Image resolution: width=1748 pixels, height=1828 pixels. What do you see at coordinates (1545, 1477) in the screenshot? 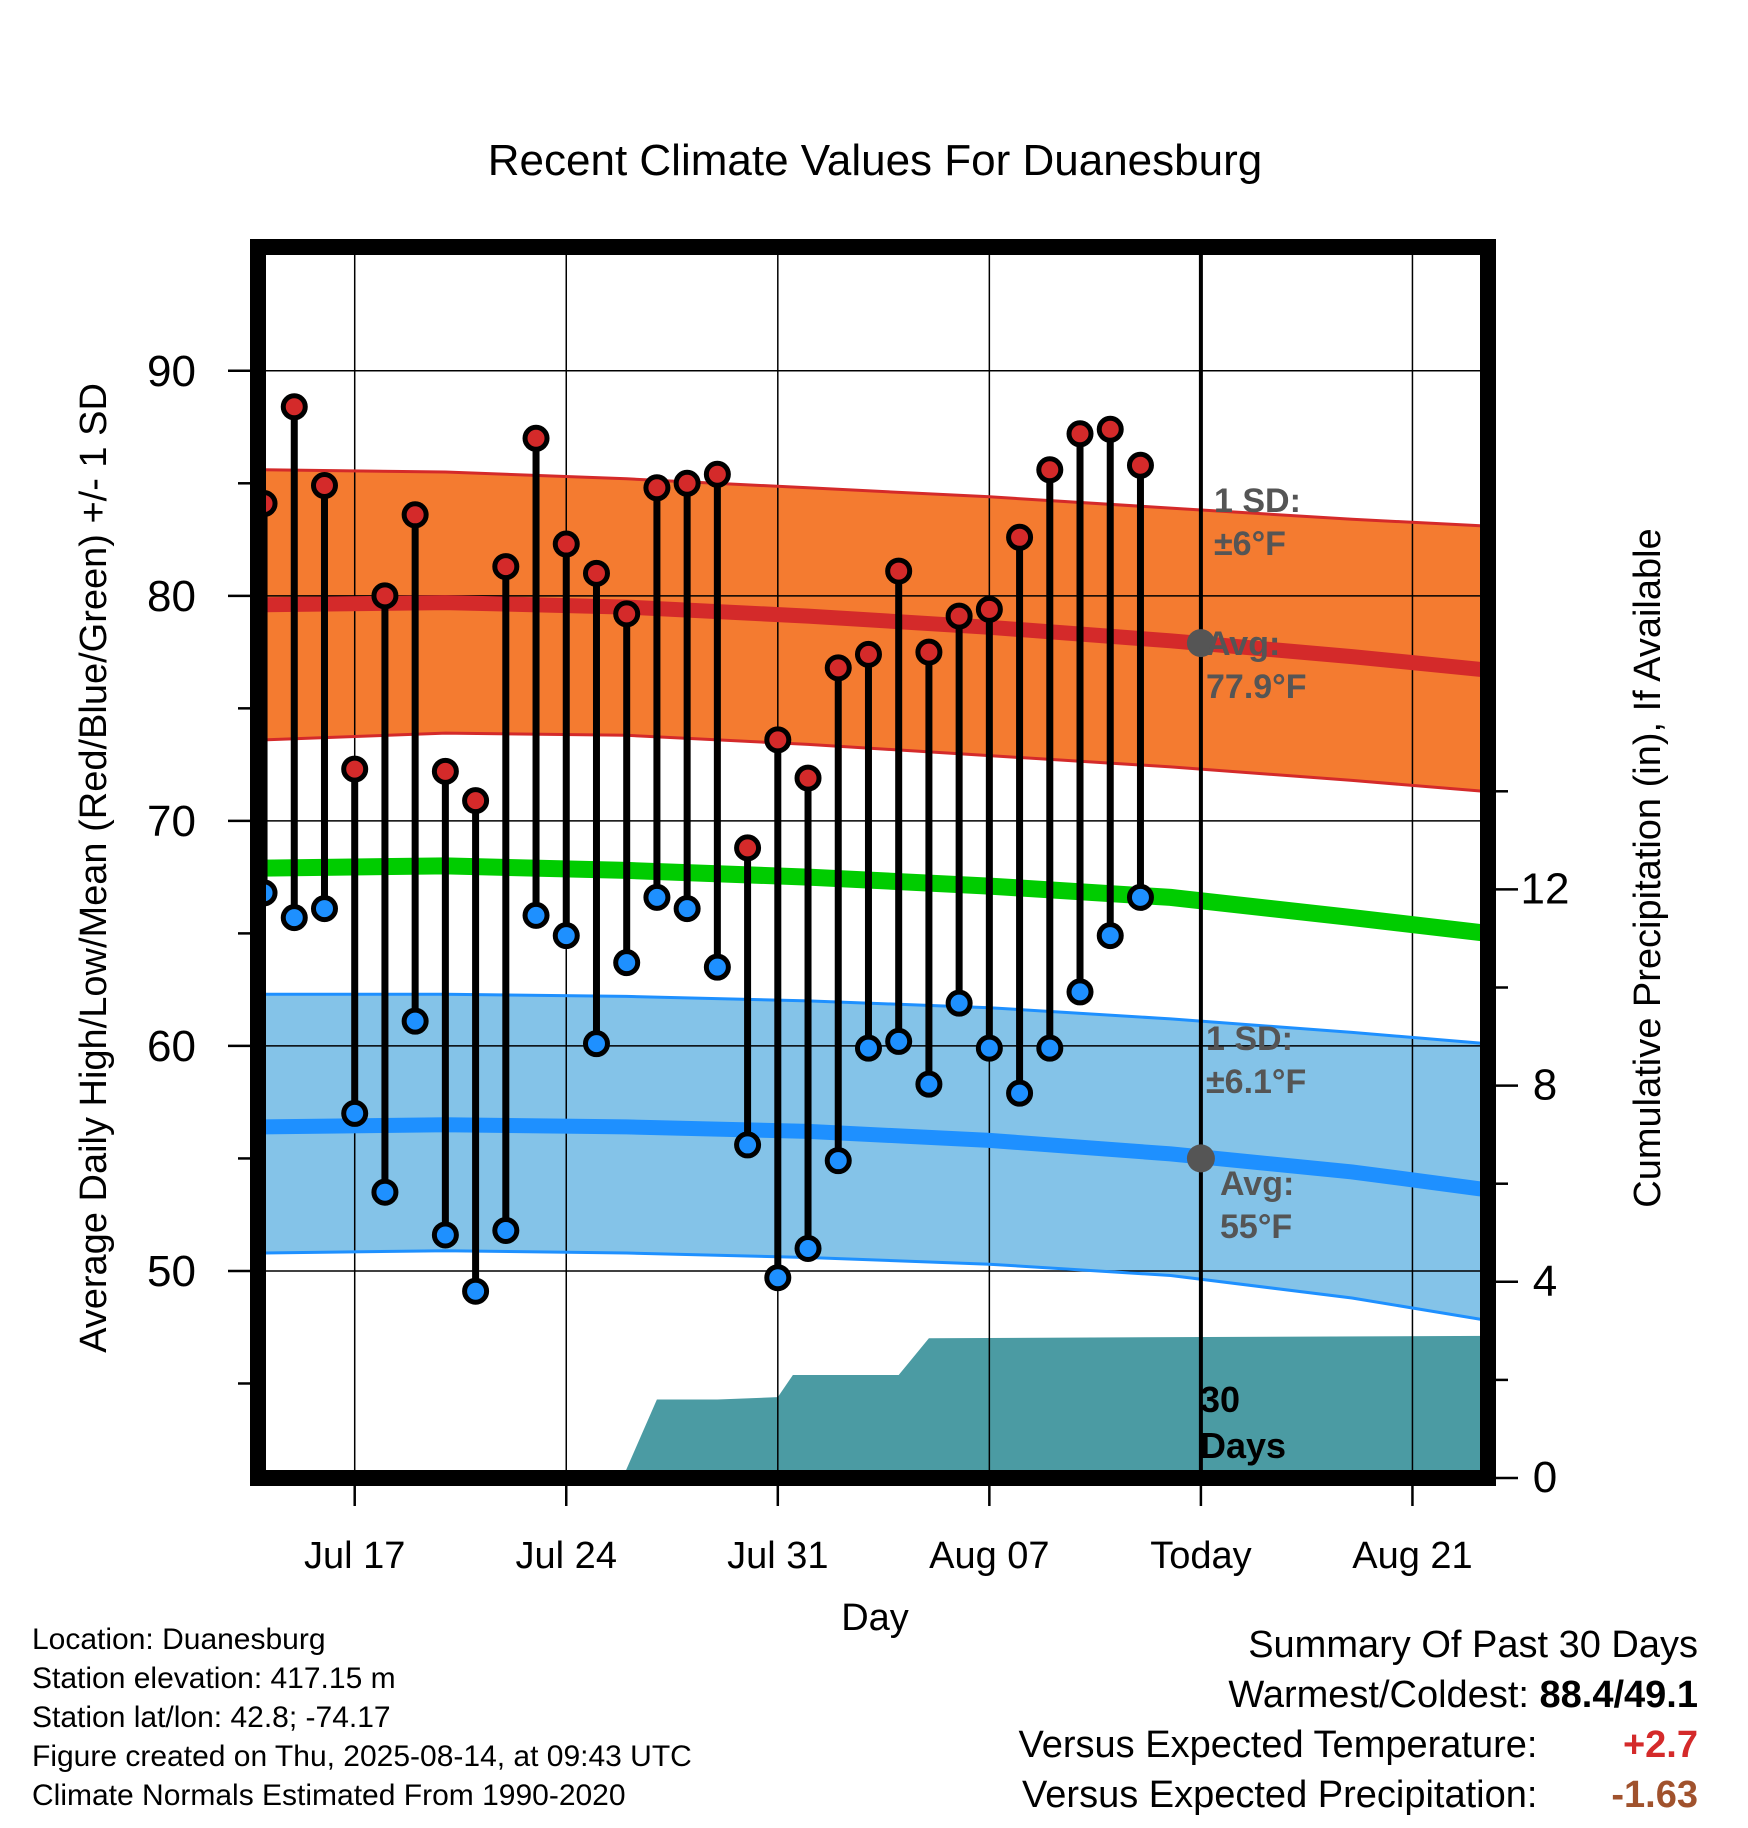
I see `y-right-tick-label: 0` at bounding box center [1545, 1477].